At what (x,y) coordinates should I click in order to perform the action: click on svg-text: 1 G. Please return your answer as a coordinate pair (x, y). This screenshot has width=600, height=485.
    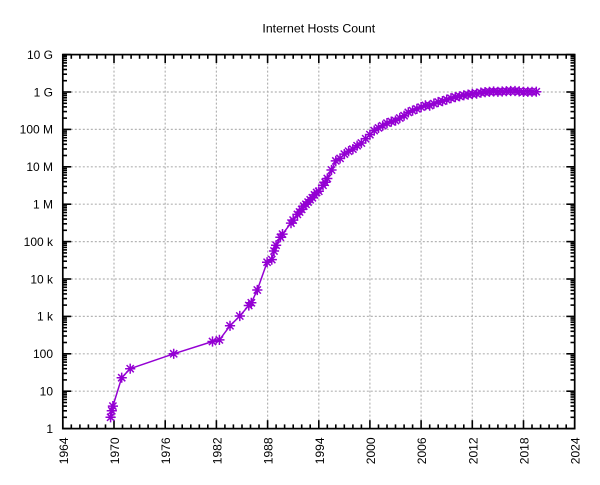
    Looking at the image, I should click on (43, 92).